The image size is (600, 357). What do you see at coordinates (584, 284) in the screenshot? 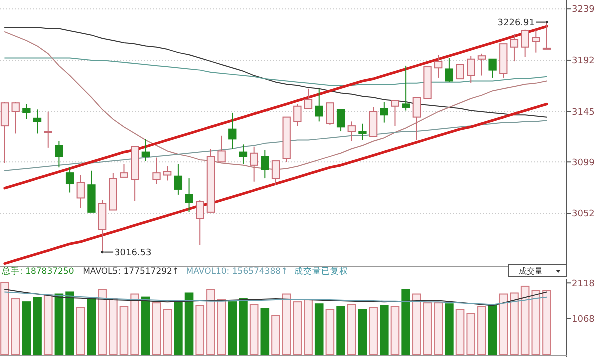
I see `y-tick-label: 2118` at bounding box center [584, 284].